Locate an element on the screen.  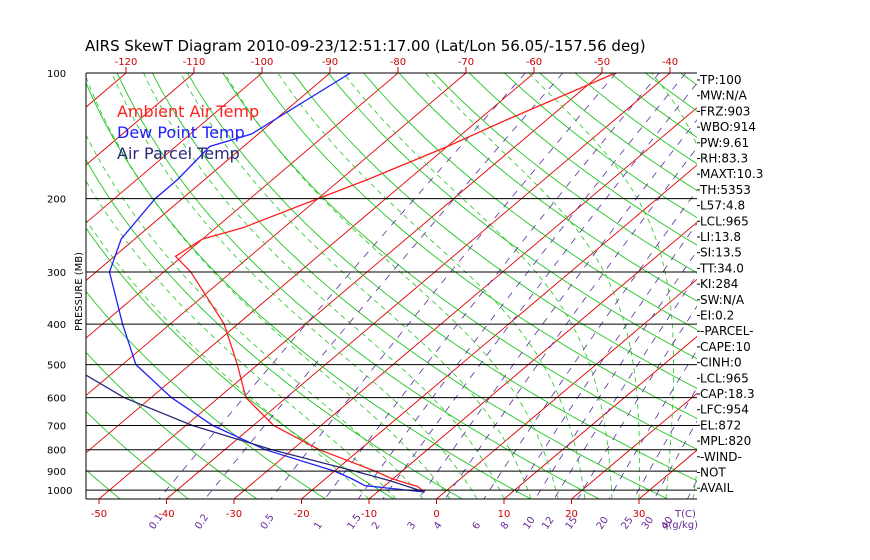
mixing-ratio-label: 10 is located at coordinates (529, 523).